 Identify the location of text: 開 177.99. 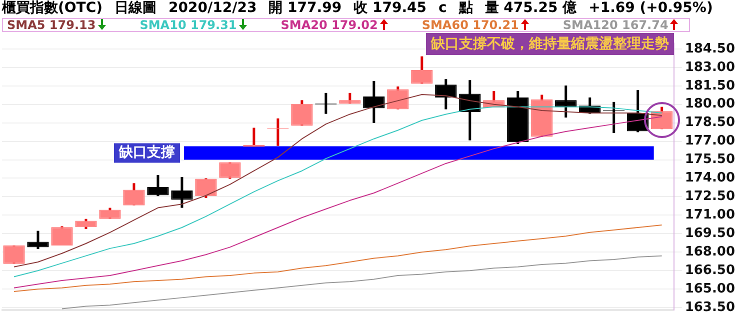
(305, 8).